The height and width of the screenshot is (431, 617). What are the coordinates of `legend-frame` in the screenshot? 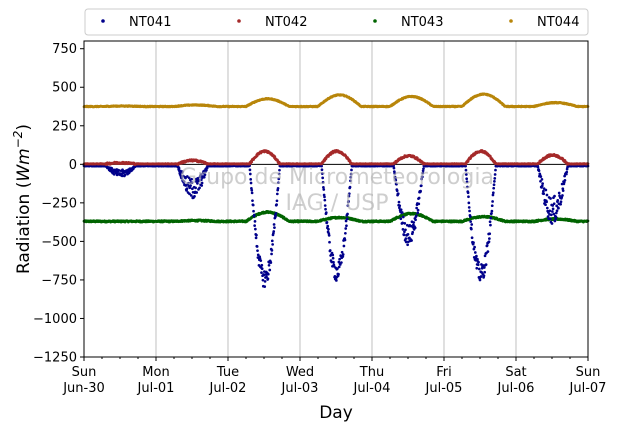 It's located at (336, 22).